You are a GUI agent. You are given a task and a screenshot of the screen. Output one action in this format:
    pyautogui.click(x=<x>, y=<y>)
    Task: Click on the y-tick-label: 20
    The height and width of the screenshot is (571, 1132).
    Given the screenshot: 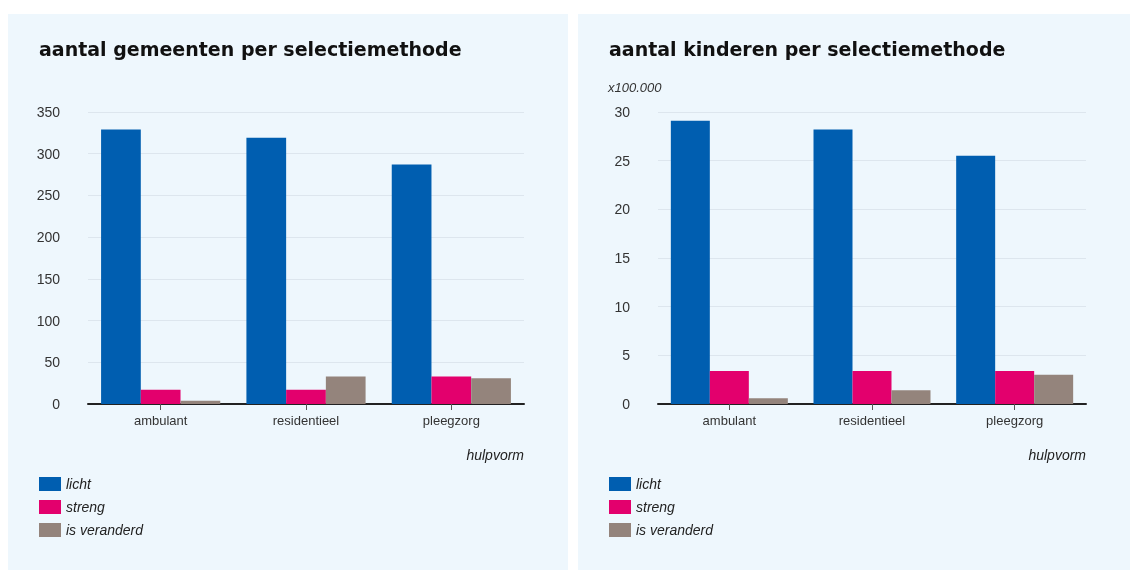 What is the action you would take?
    pyautogui.click(x=622, y=209)
    